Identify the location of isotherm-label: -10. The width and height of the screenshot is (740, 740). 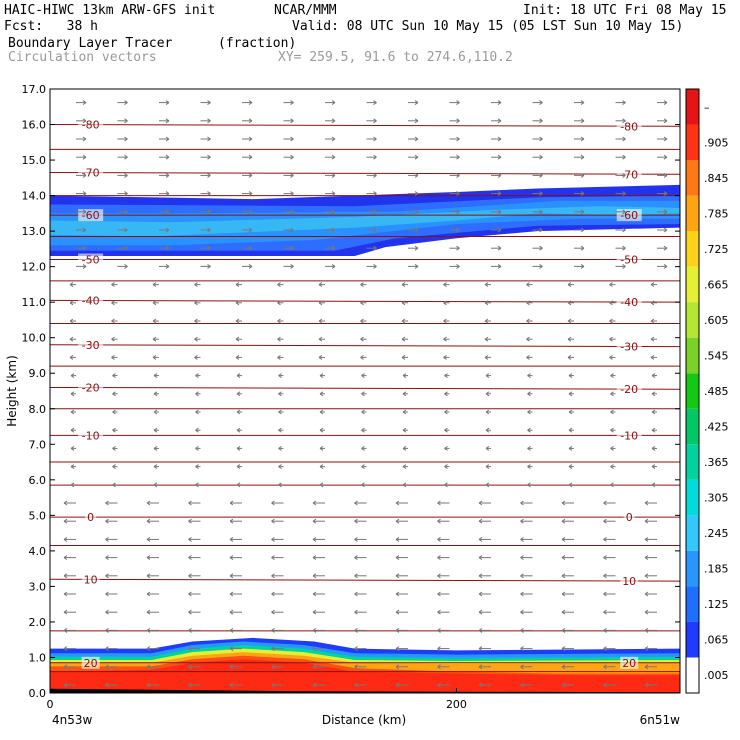
(91, 435).